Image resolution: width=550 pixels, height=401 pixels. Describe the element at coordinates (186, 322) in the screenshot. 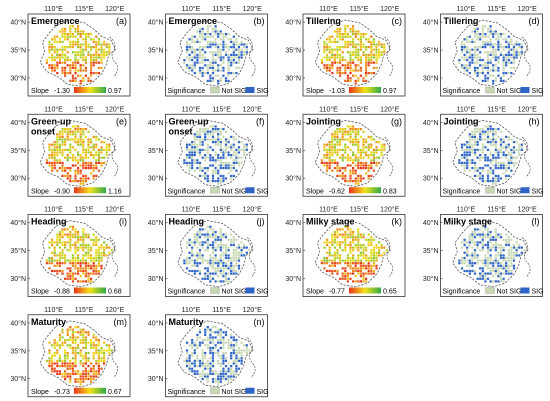

I see `panel-title: Maturity` at that location.